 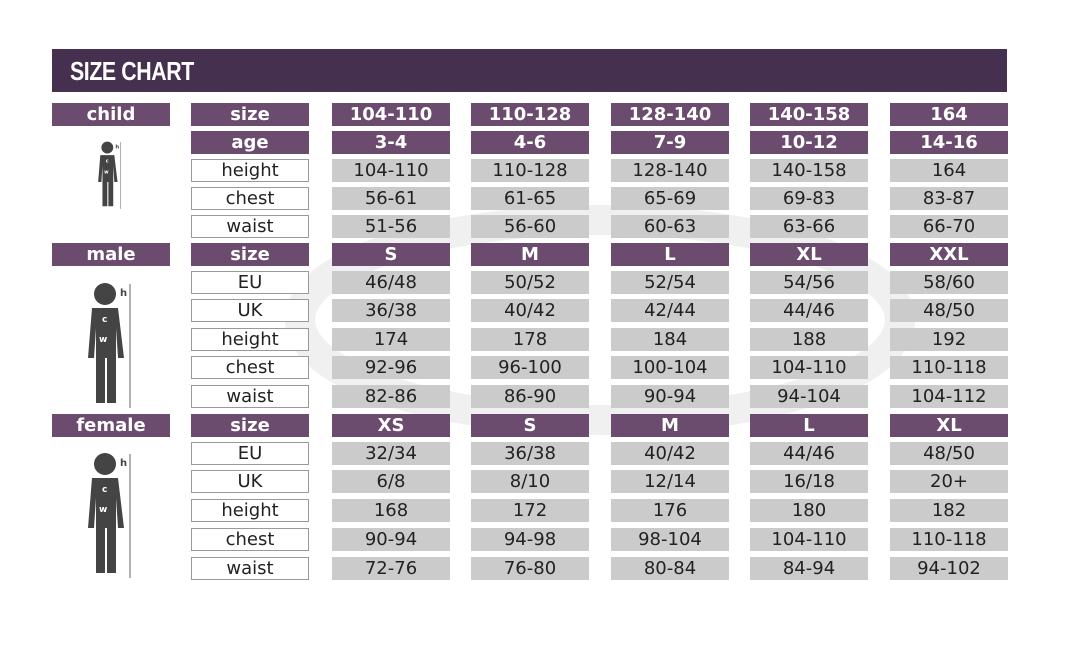 I want to click on value-cell: 98-104, so click(x=670, y=539).